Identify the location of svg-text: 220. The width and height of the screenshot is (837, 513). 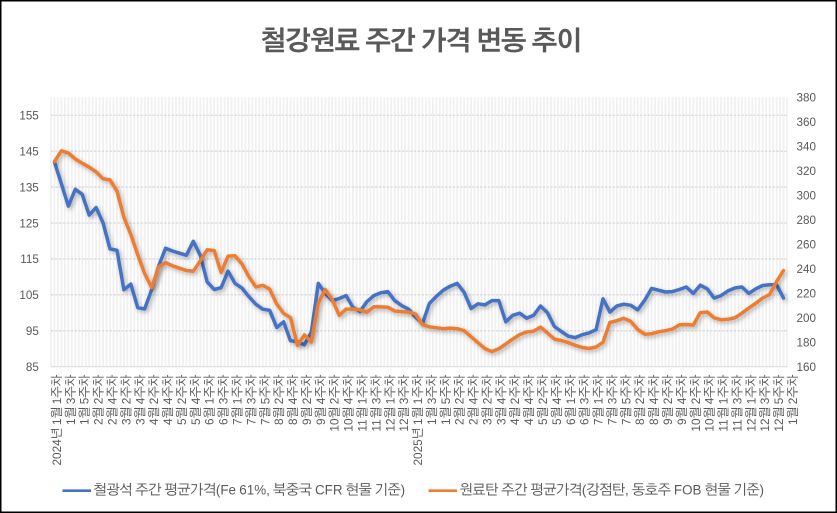
(807, 294).